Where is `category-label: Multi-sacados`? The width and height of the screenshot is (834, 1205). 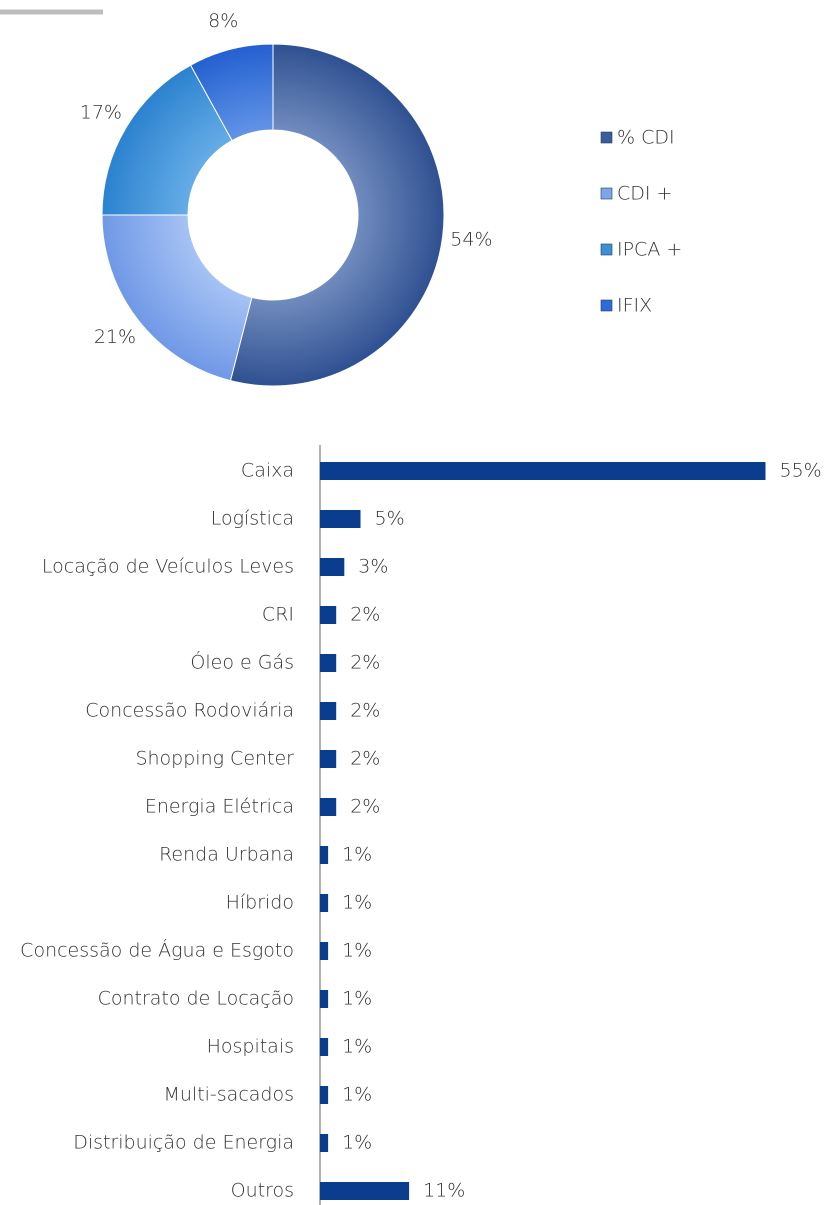
category-label: Multi-sacados is located at coordinates (228, 1095).